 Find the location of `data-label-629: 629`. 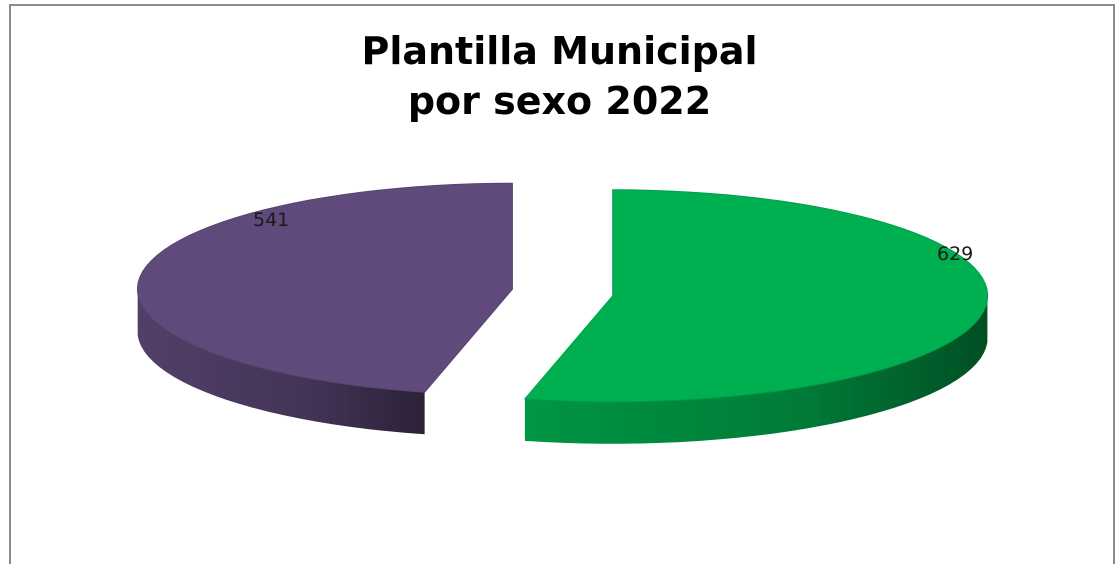

data-label-629: 629 is located at coordinates (955, 254).